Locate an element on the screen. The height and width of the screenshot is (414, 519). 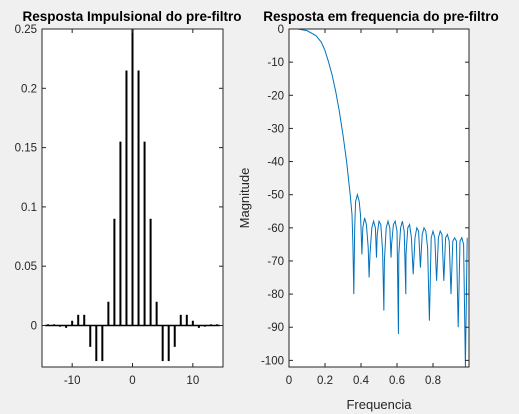
impulse-y-tick-label: 0.1 is located at coordinates (29, 208).